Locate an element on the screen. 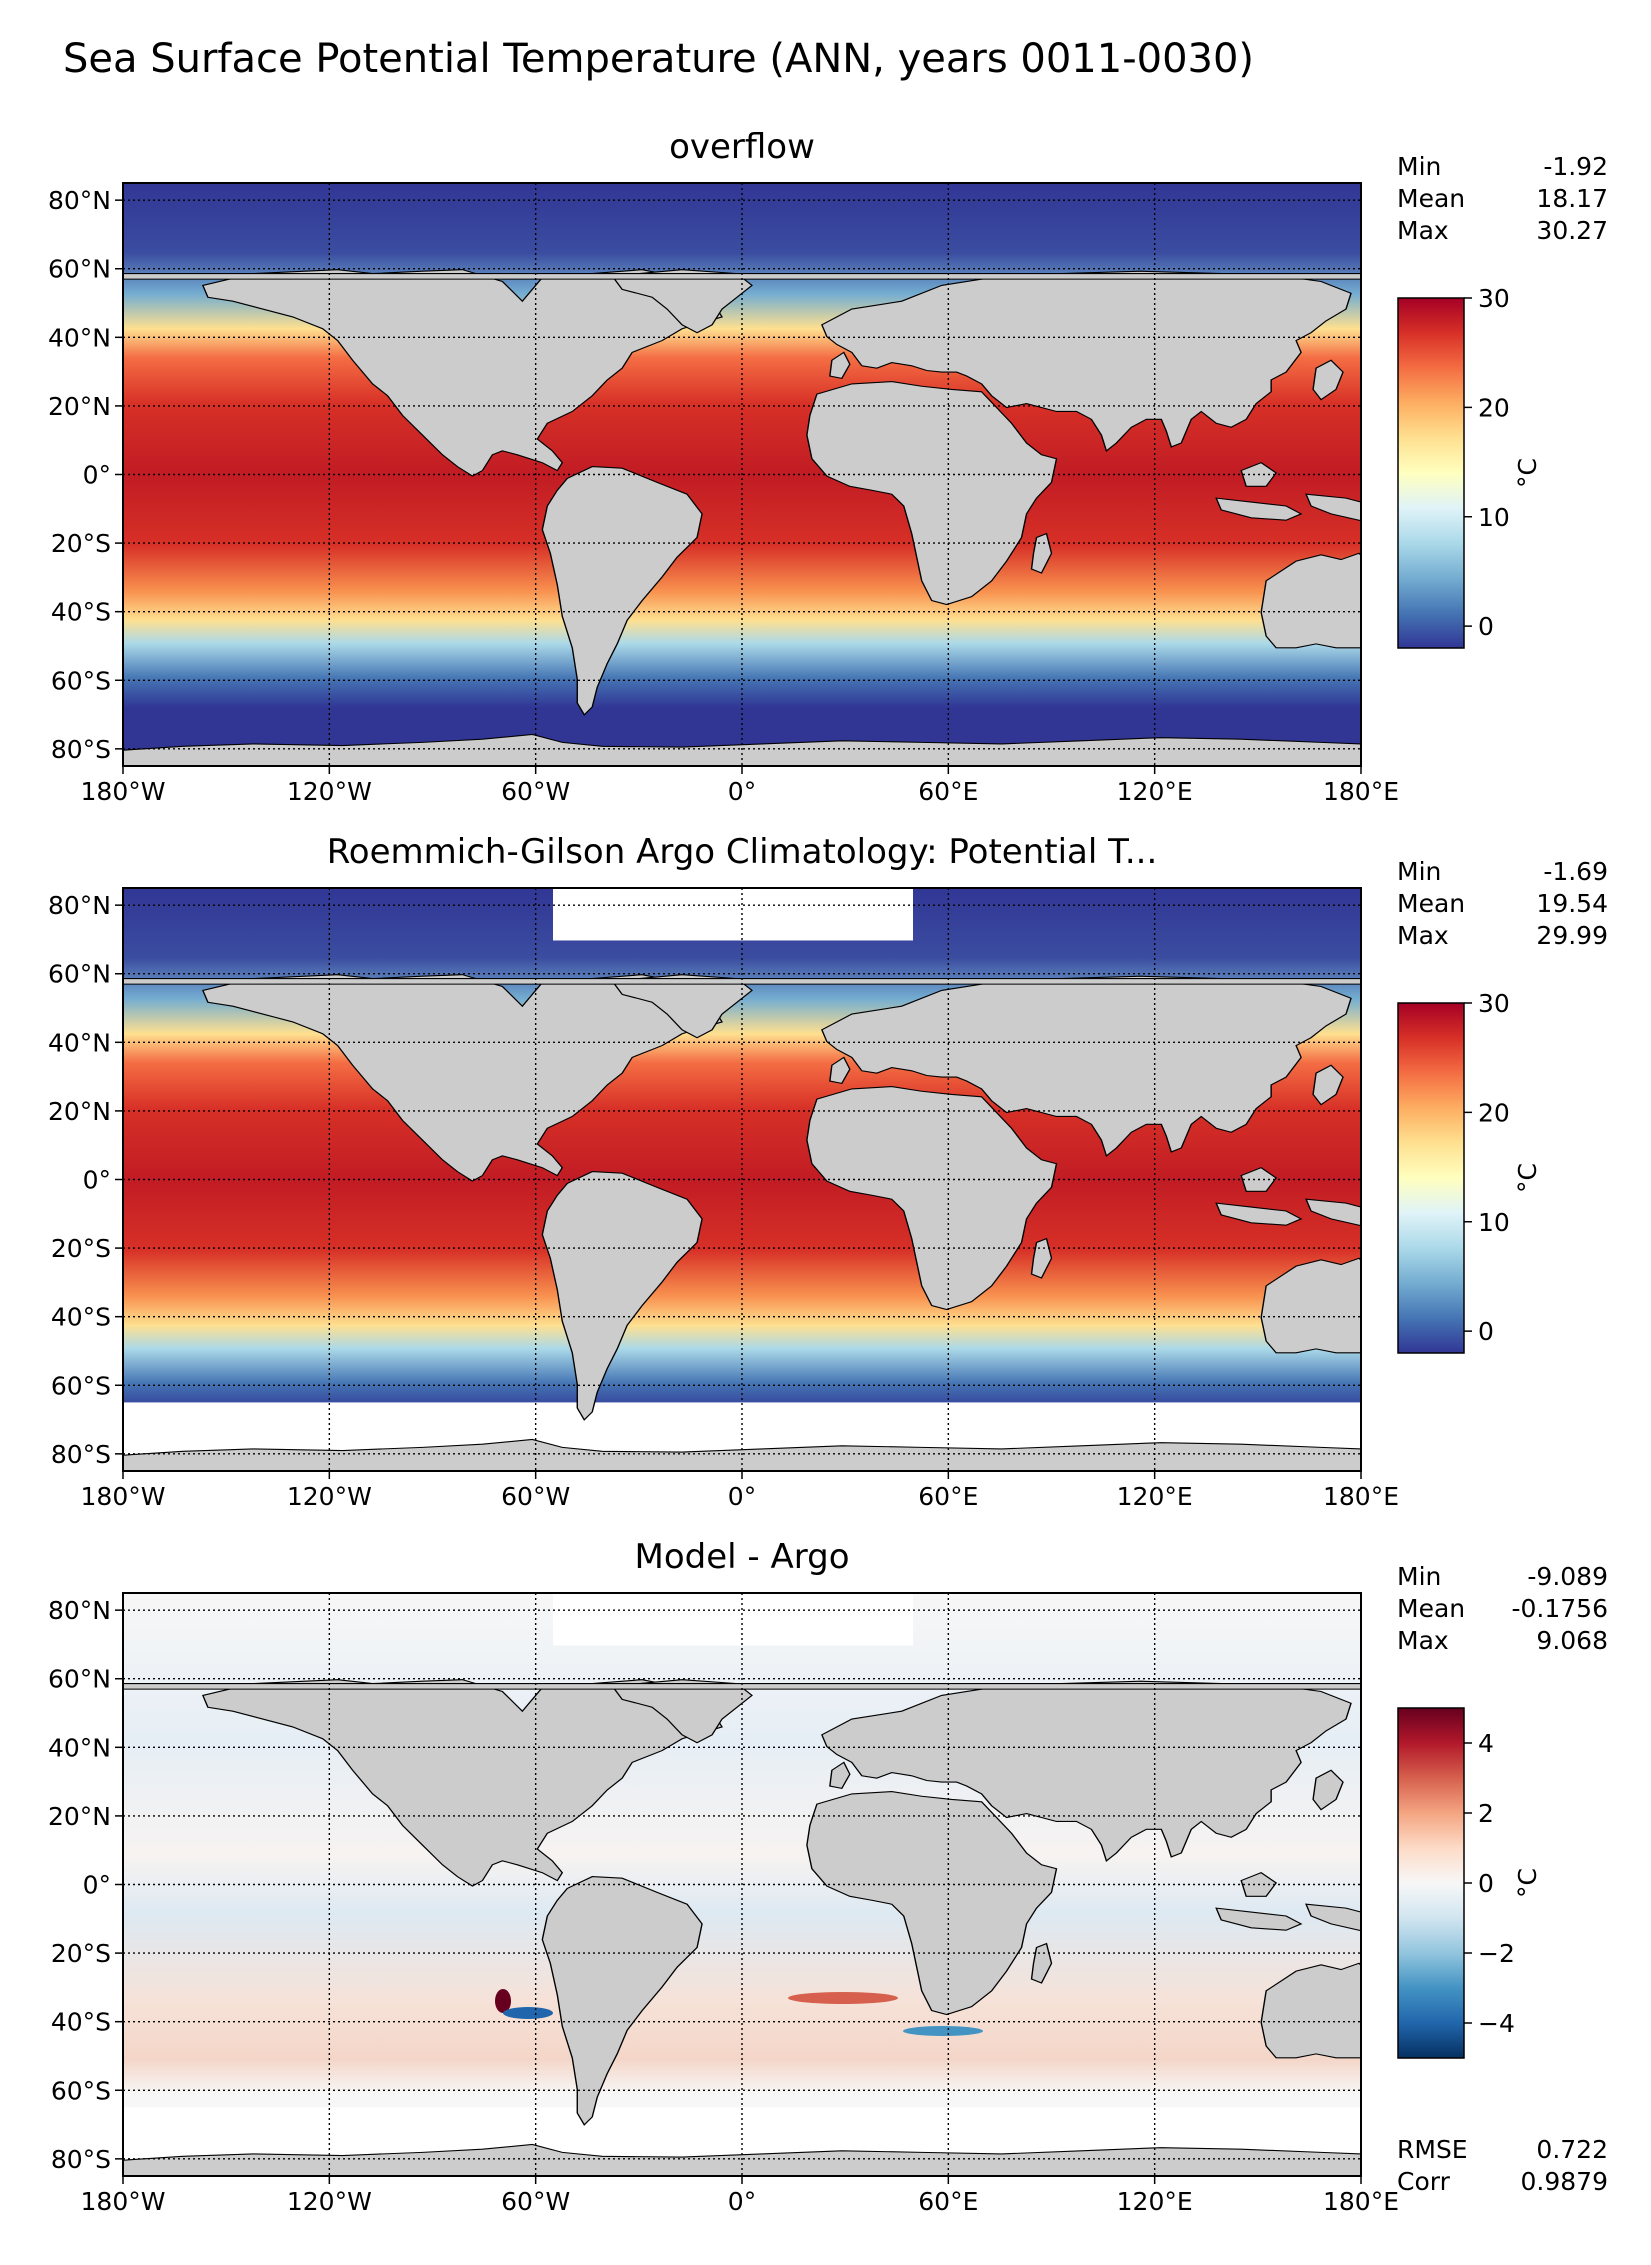  stat-value: -0.1756 is located at coordinates (1560, 1608).